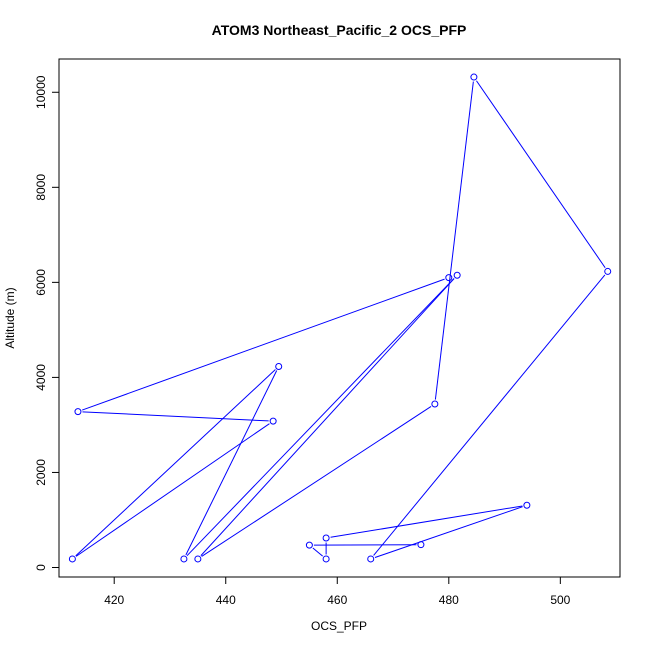 This screenshot has height=655, width=650. What do you see at coordinates (41, 187) in the screenshot?
I see `y-tick-label: 8000` at bounding box center [41, 187].